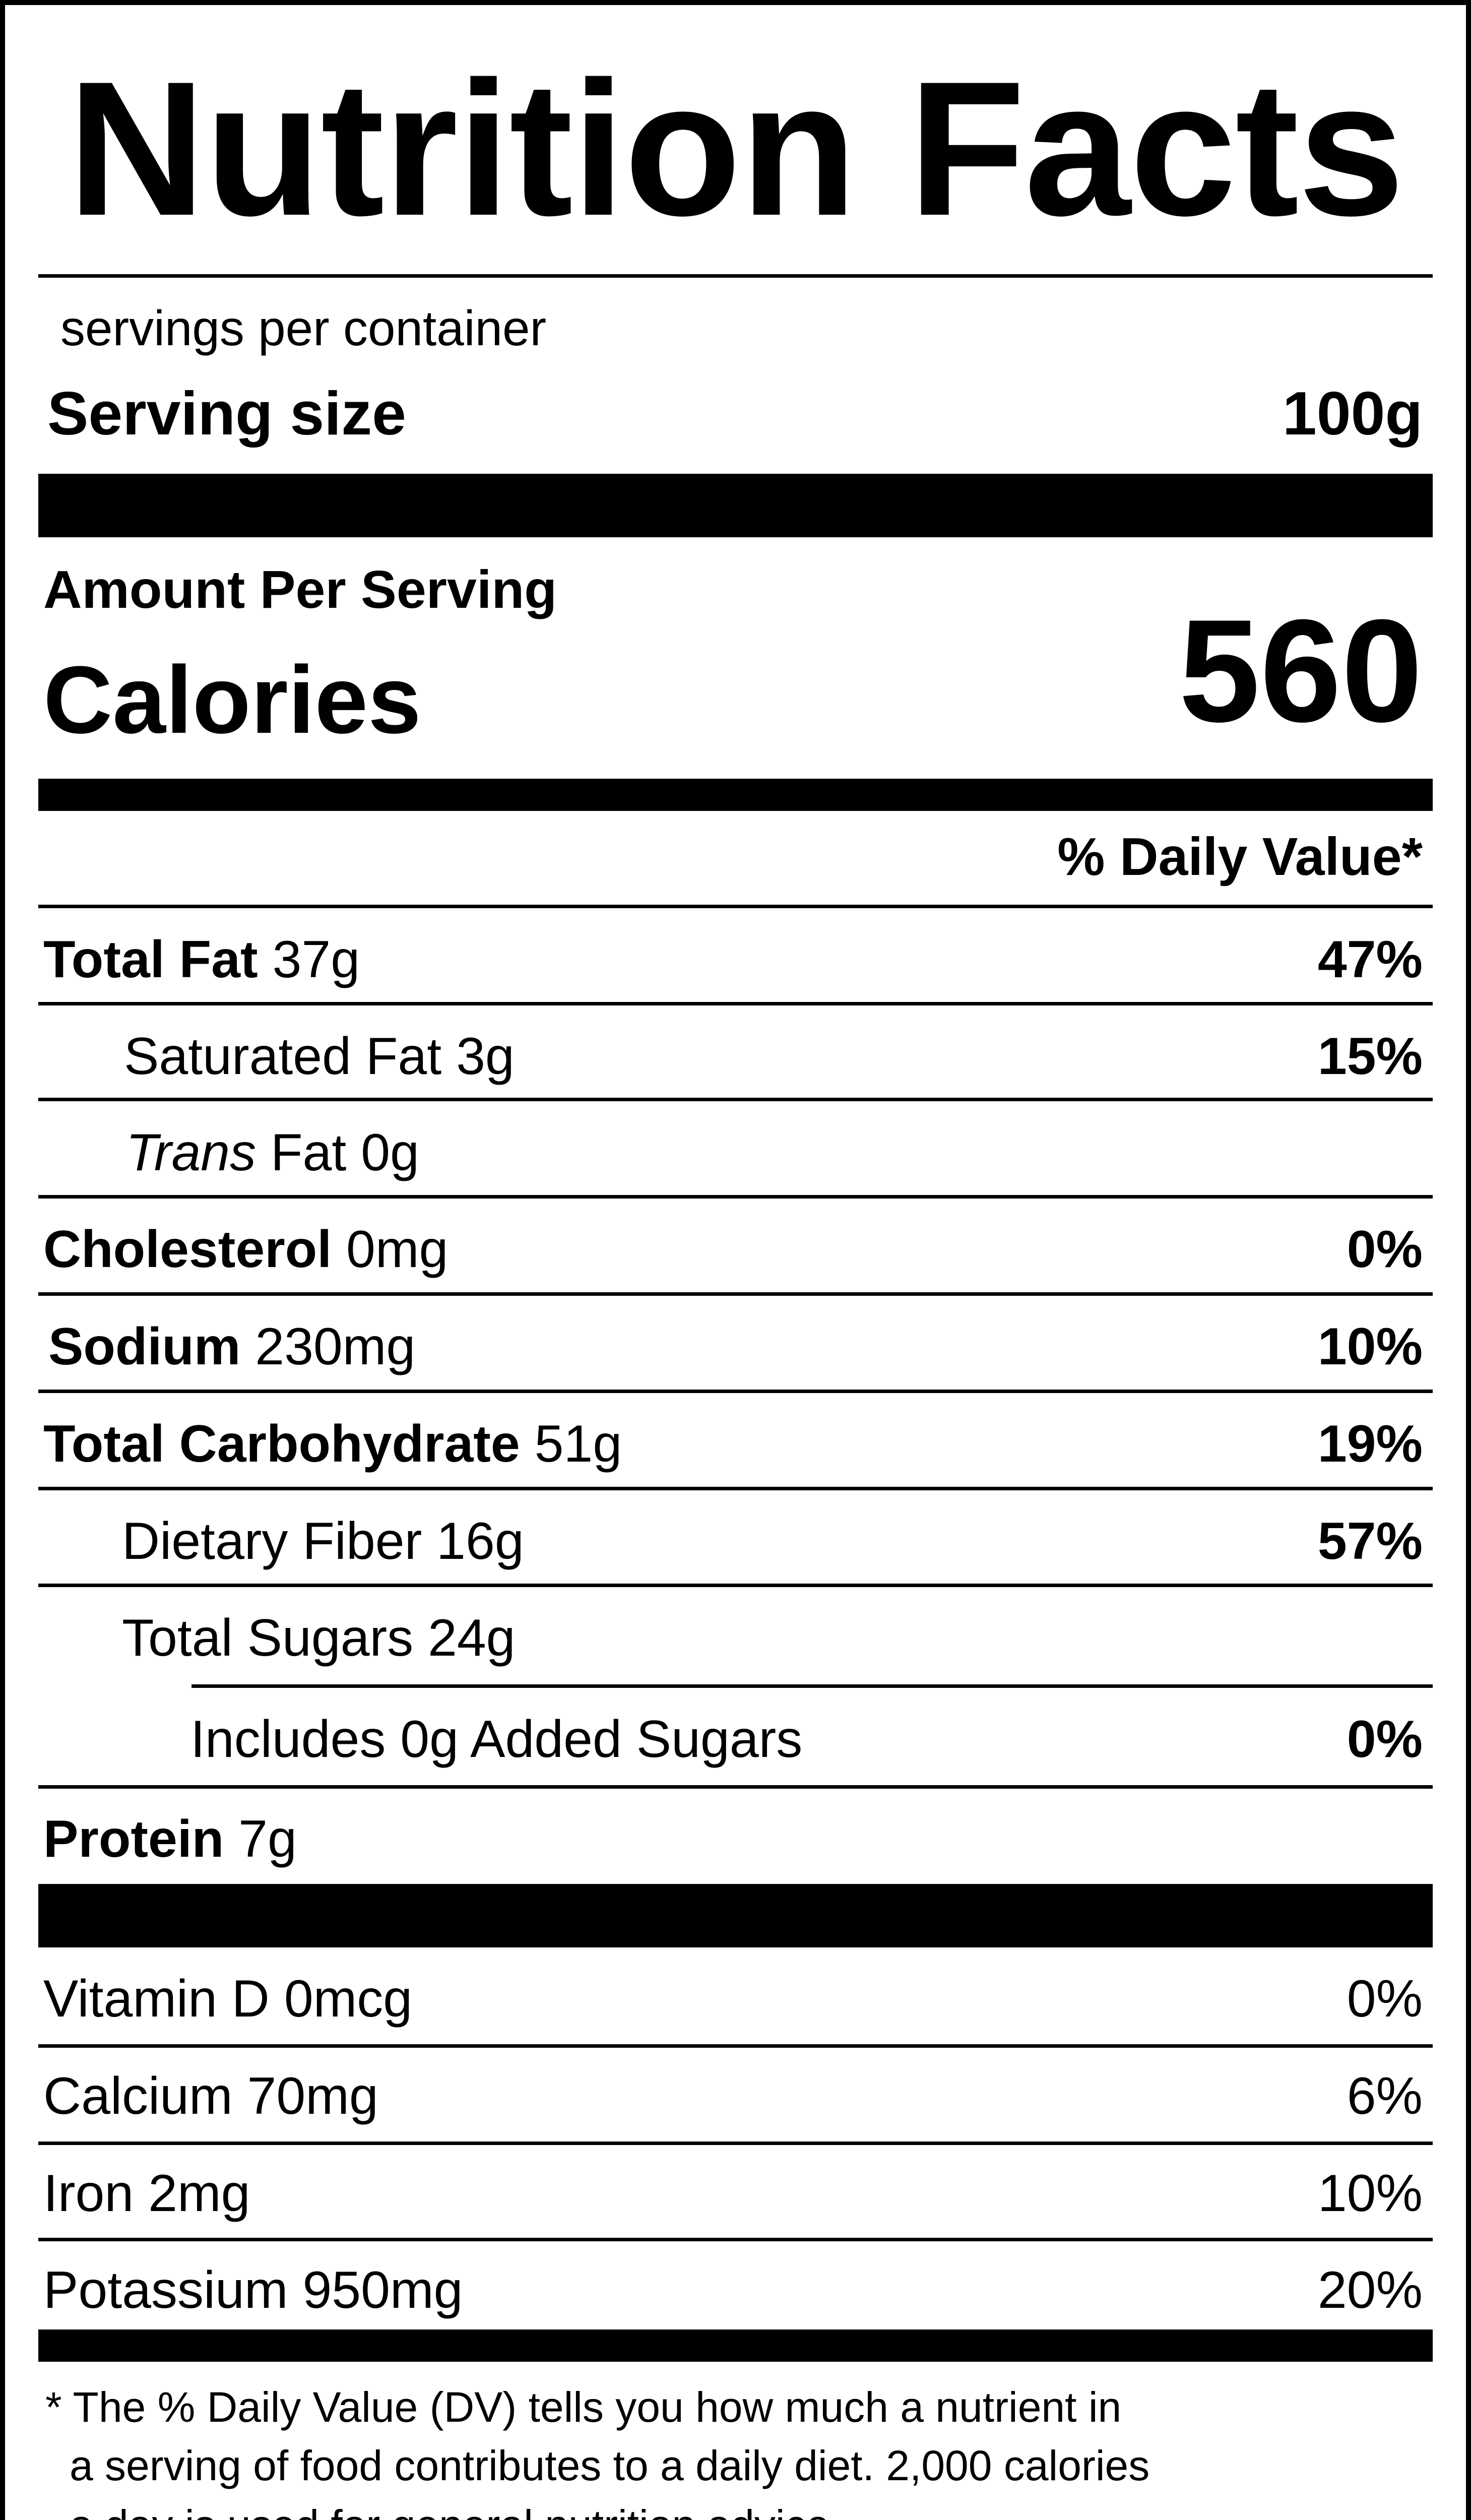 The width and height of the screenshot is (1471, 2520). Describe the element at coordinates (1370, 2193) in the screenshot. I see `iron-dv: 10%` at that location.